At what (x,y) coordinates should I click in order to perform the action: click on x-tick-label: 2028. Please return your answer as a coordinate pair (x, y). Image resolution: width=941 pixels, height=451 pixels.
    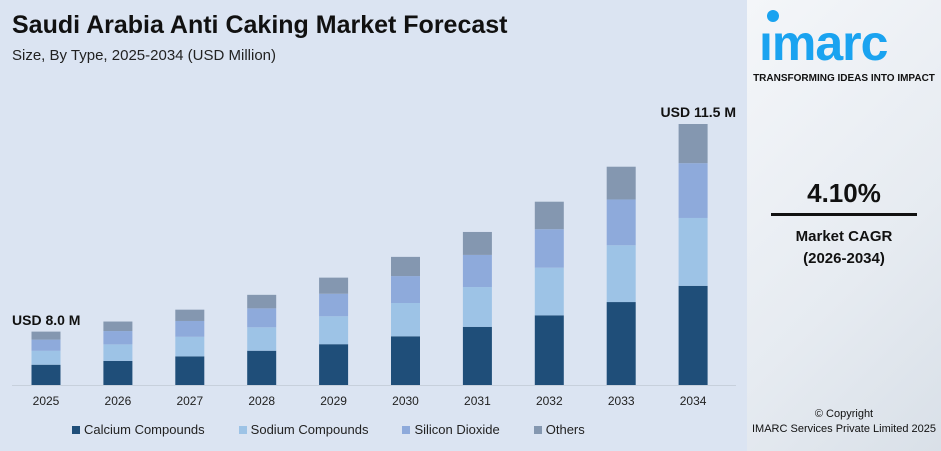
    Looking at the image, I should click on (261, 401).